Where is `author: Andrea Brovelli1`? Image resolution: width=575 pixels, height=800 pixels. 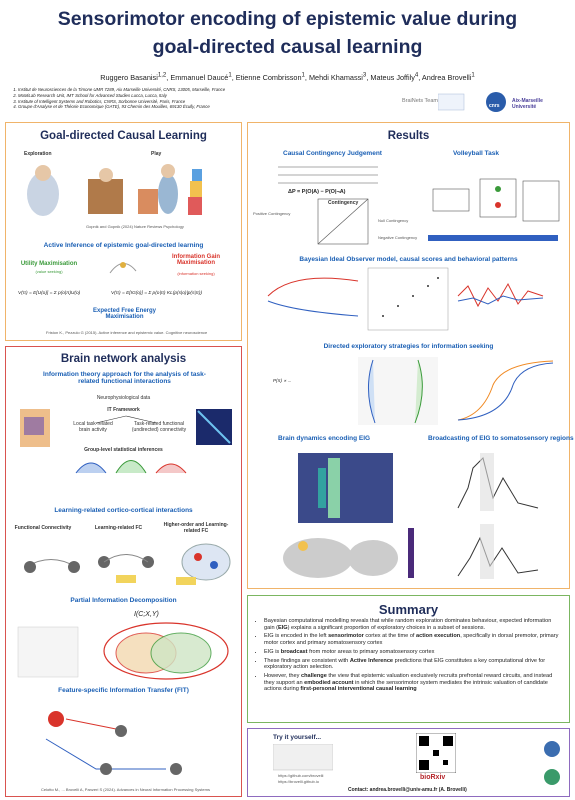 author: Andrea Brovelli1 is located at coordinates (448, 77).